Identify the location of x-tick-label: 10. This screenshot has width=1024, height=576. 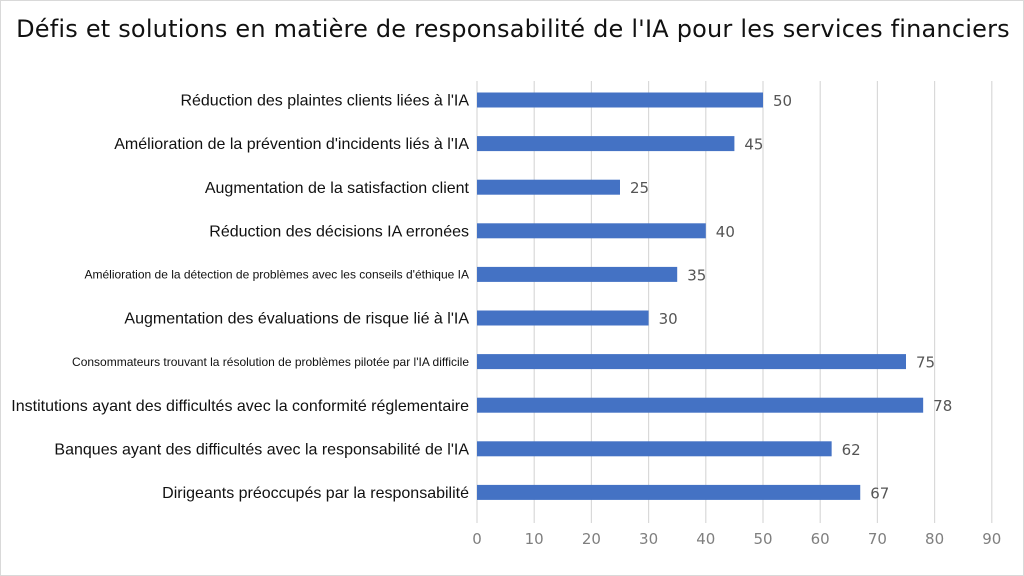
(534, 539).